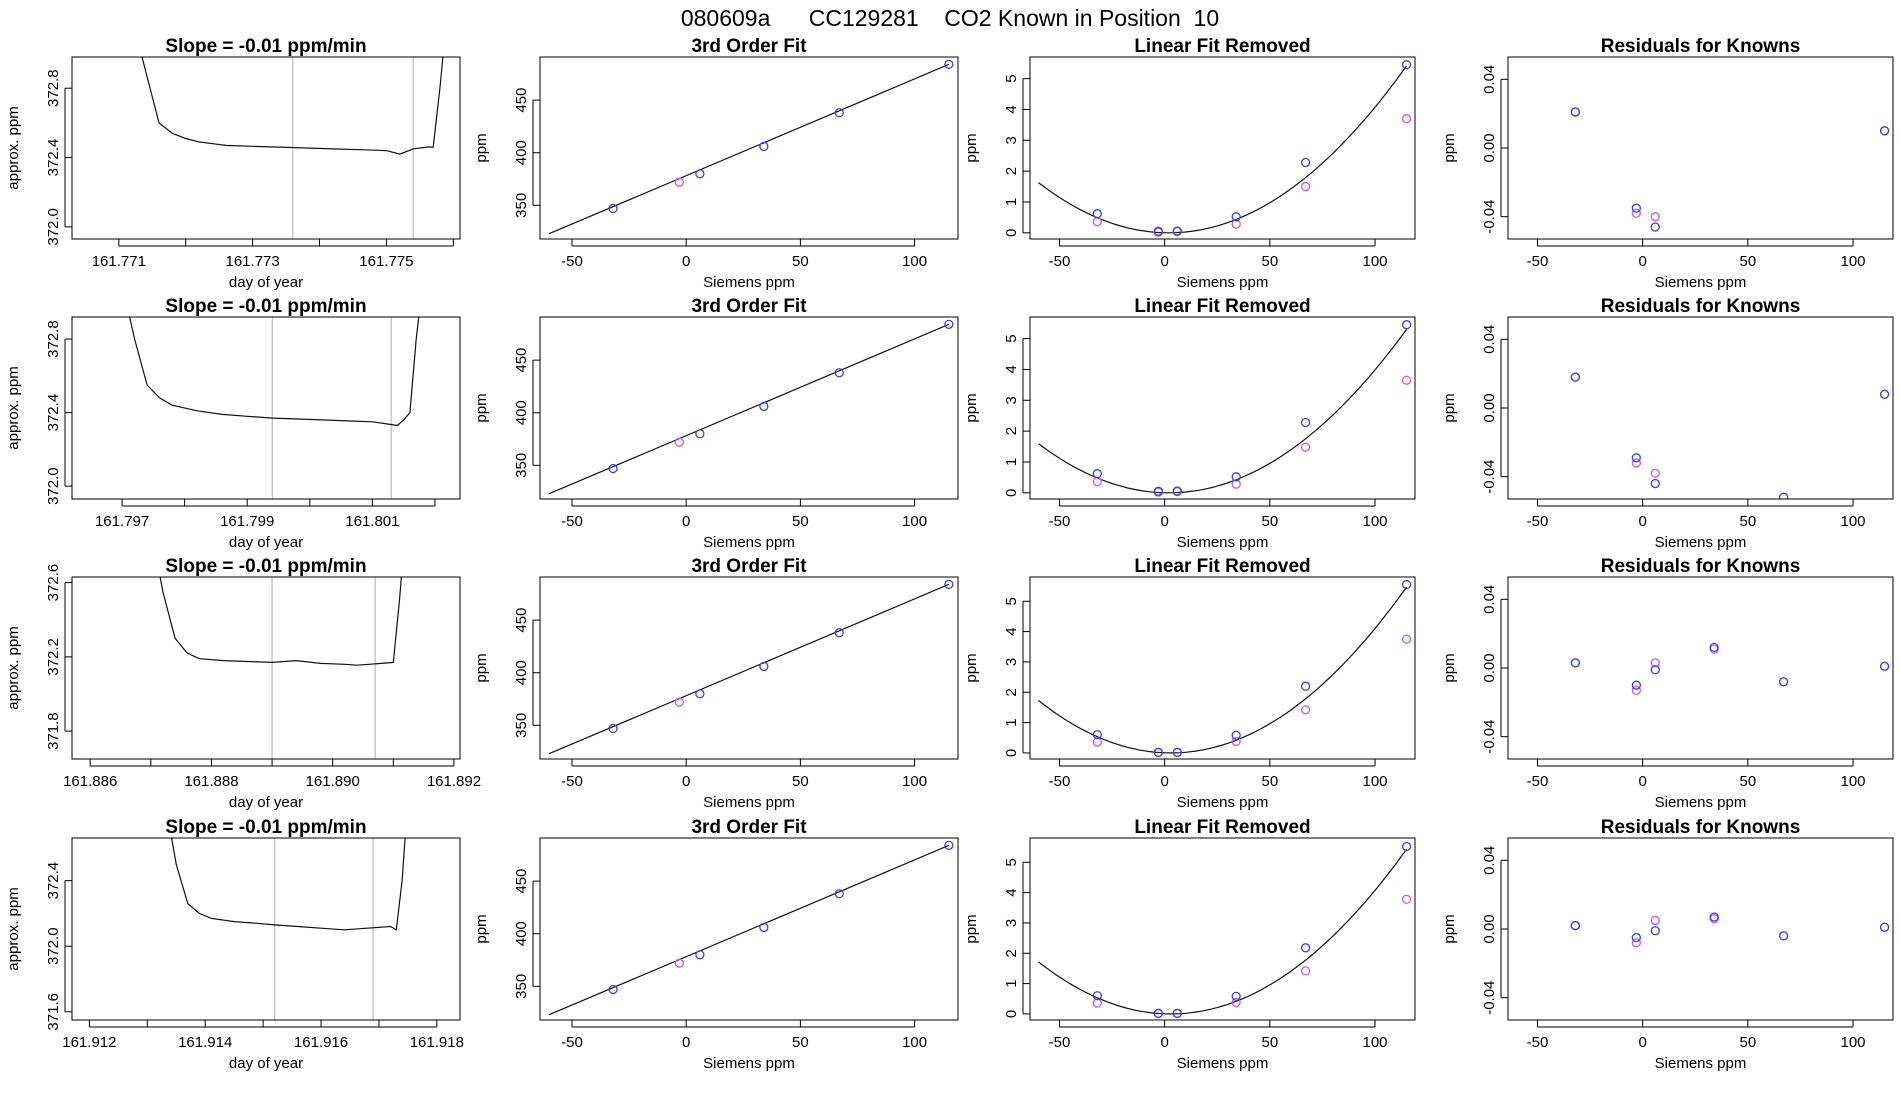 The width and height of the screenshot is (1900, 1100). What do you see at coordinates (205, 1042) in the screenshot?
I see `x-tick-label: 161.914` at bounding box center [205, 1042].